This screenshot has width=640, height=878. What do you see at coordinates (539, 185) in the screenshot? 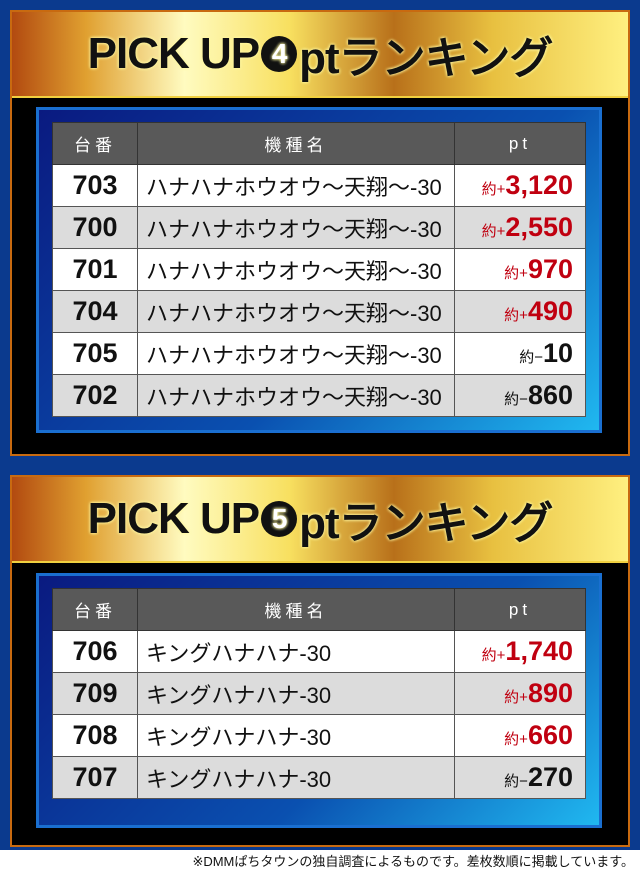
I see `pt-value: 3,120` at bounding box center [539, 185].